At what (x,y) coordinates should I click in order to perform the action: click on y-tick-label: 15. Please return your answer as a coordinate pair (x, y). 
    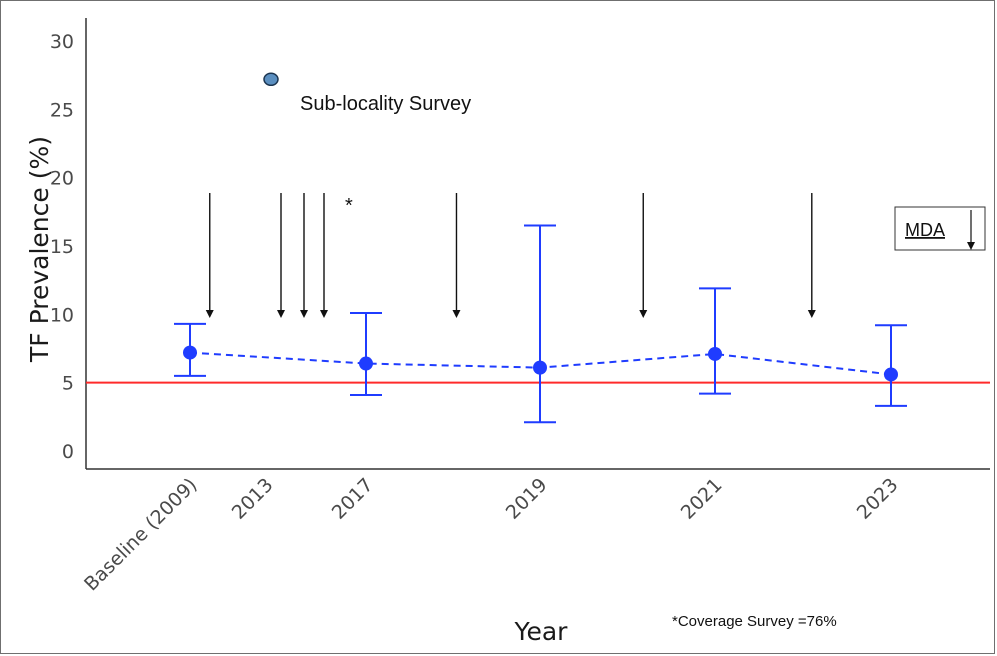
    Looking at the image, I should click on (62, 247).